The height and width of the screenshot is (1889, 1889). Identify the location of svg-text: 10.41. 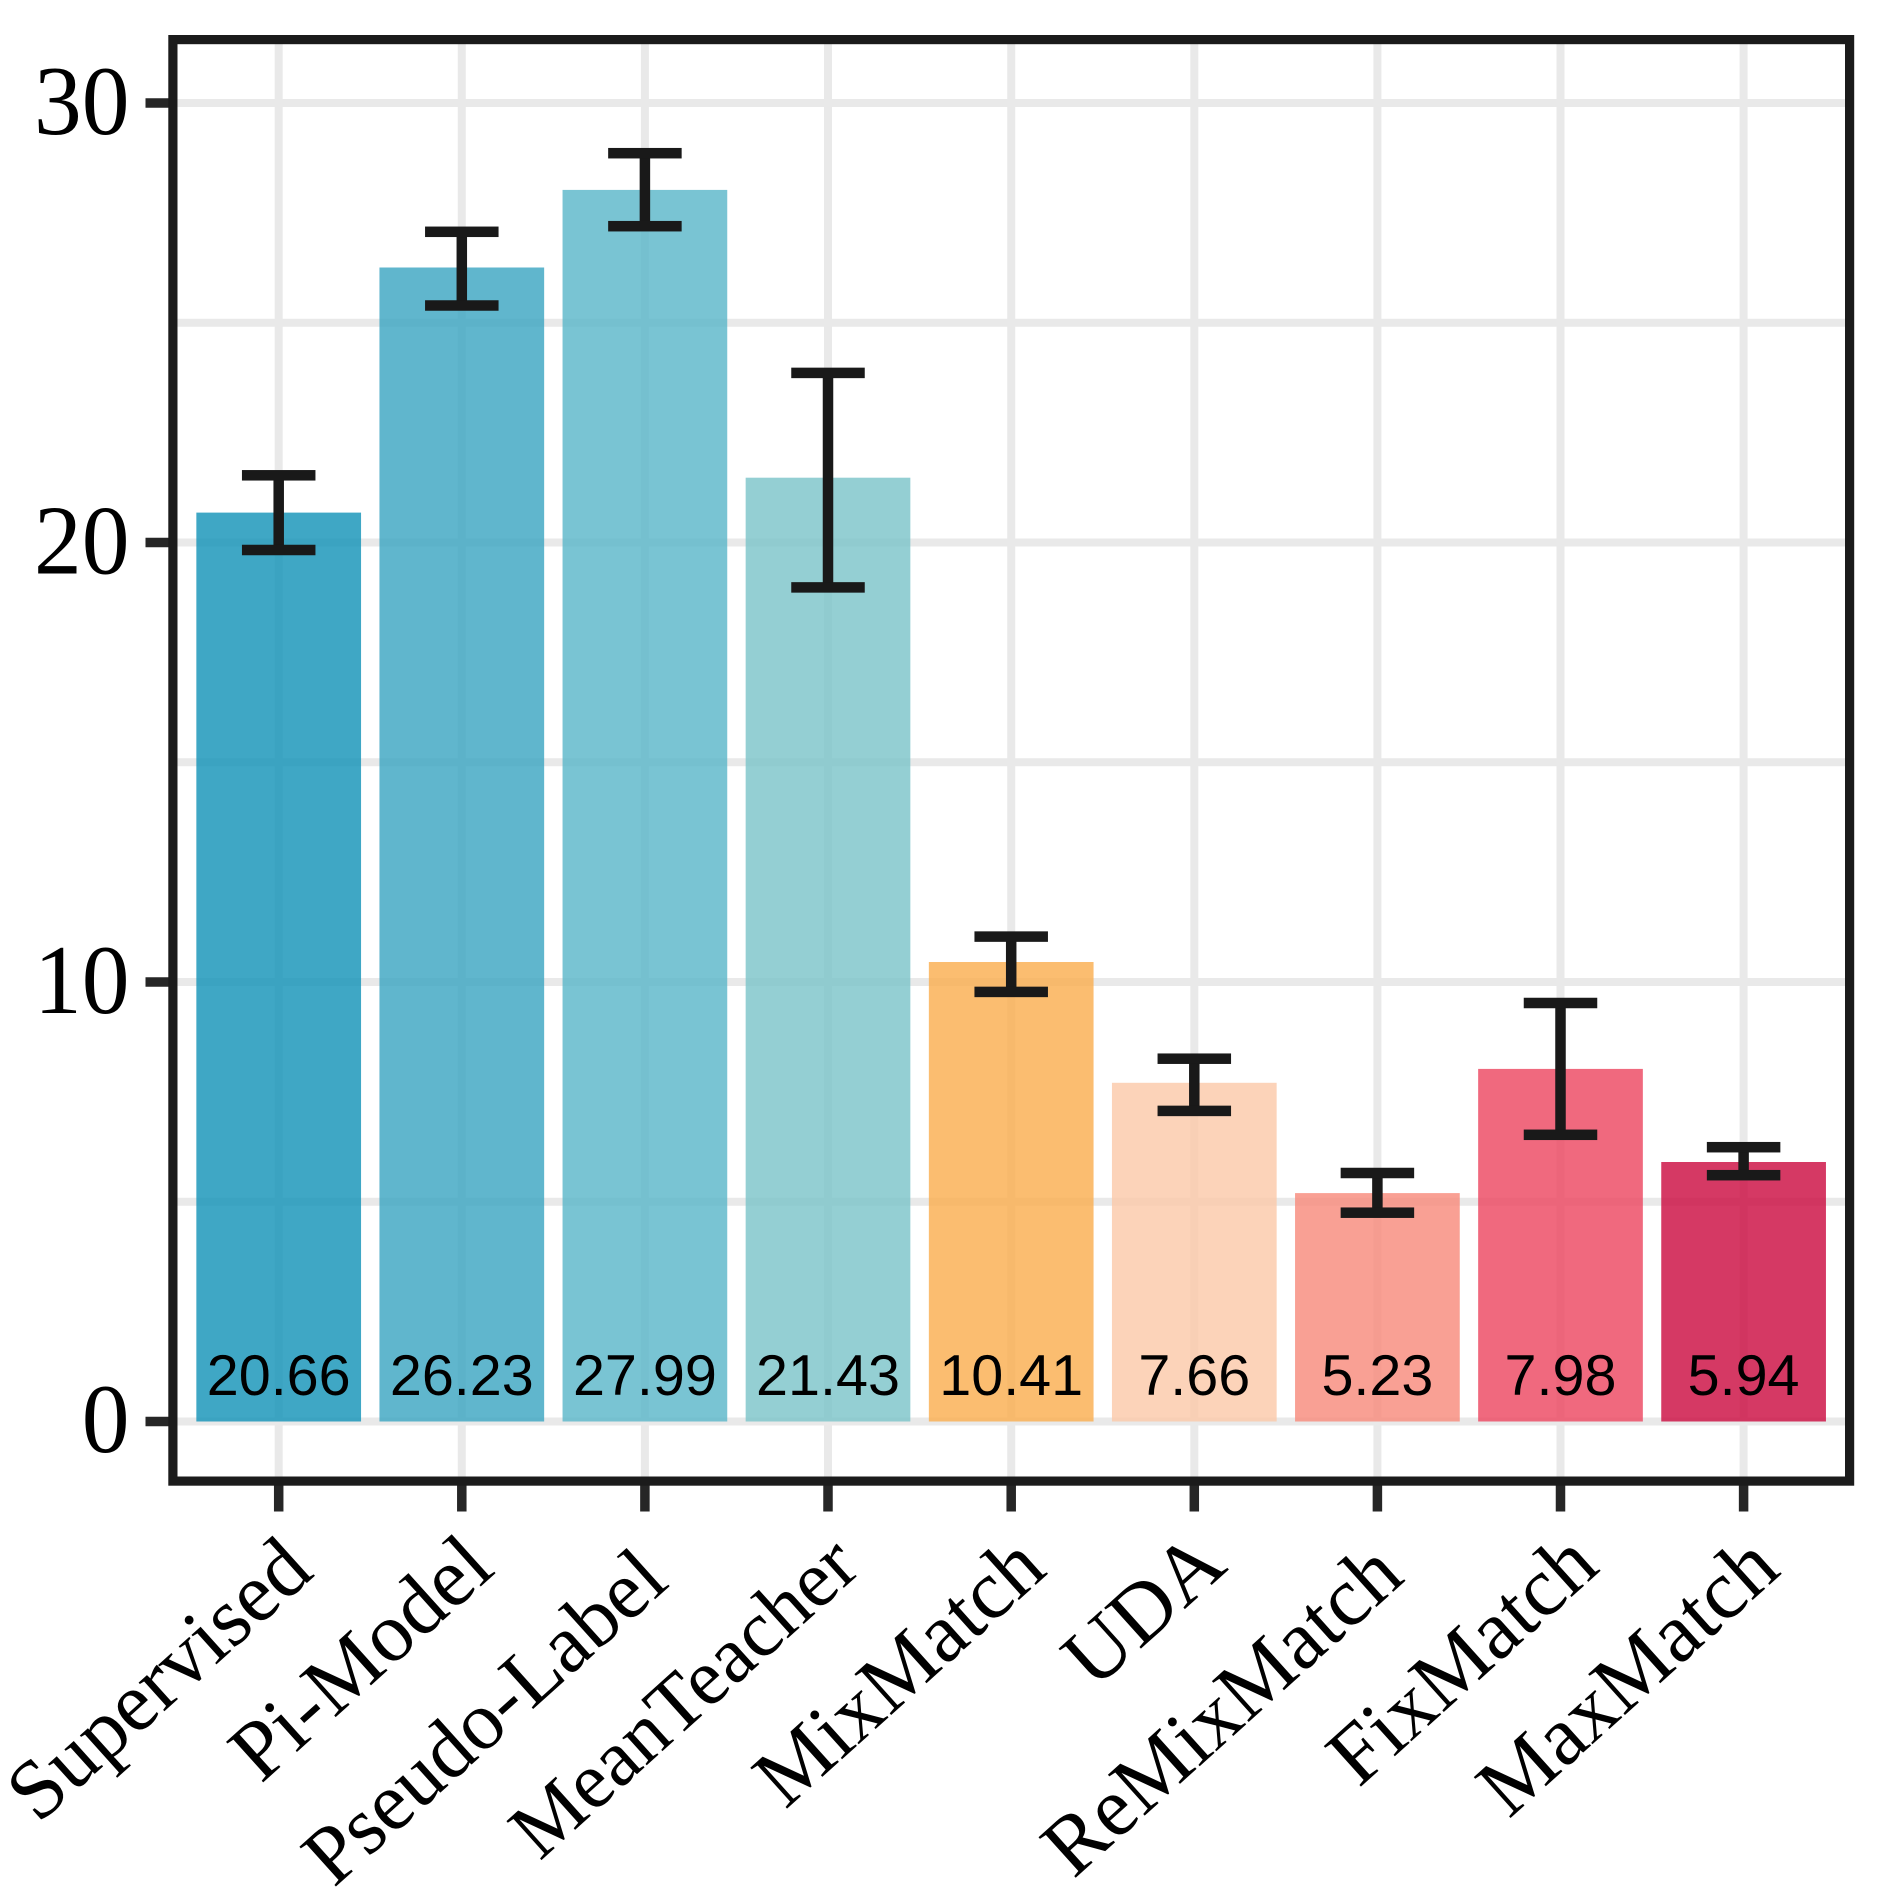
(1011, 1376).